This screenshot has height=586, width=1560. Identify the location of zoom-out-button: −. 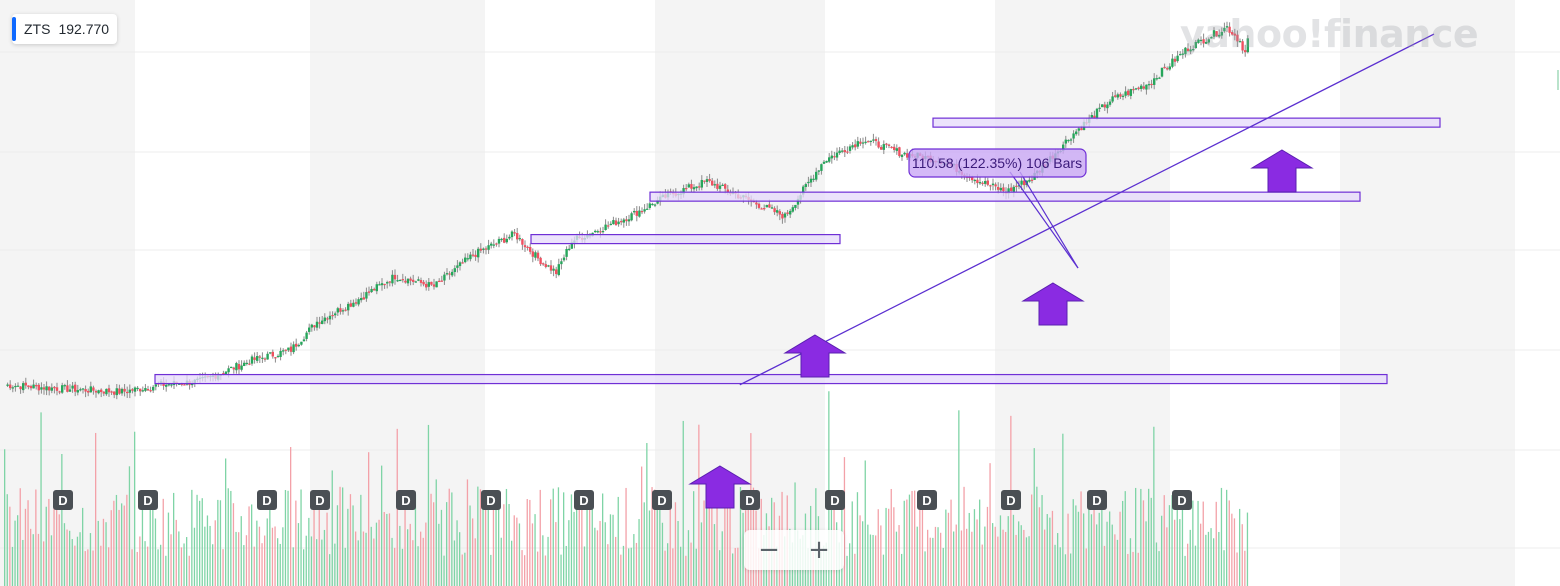
(769, 550).